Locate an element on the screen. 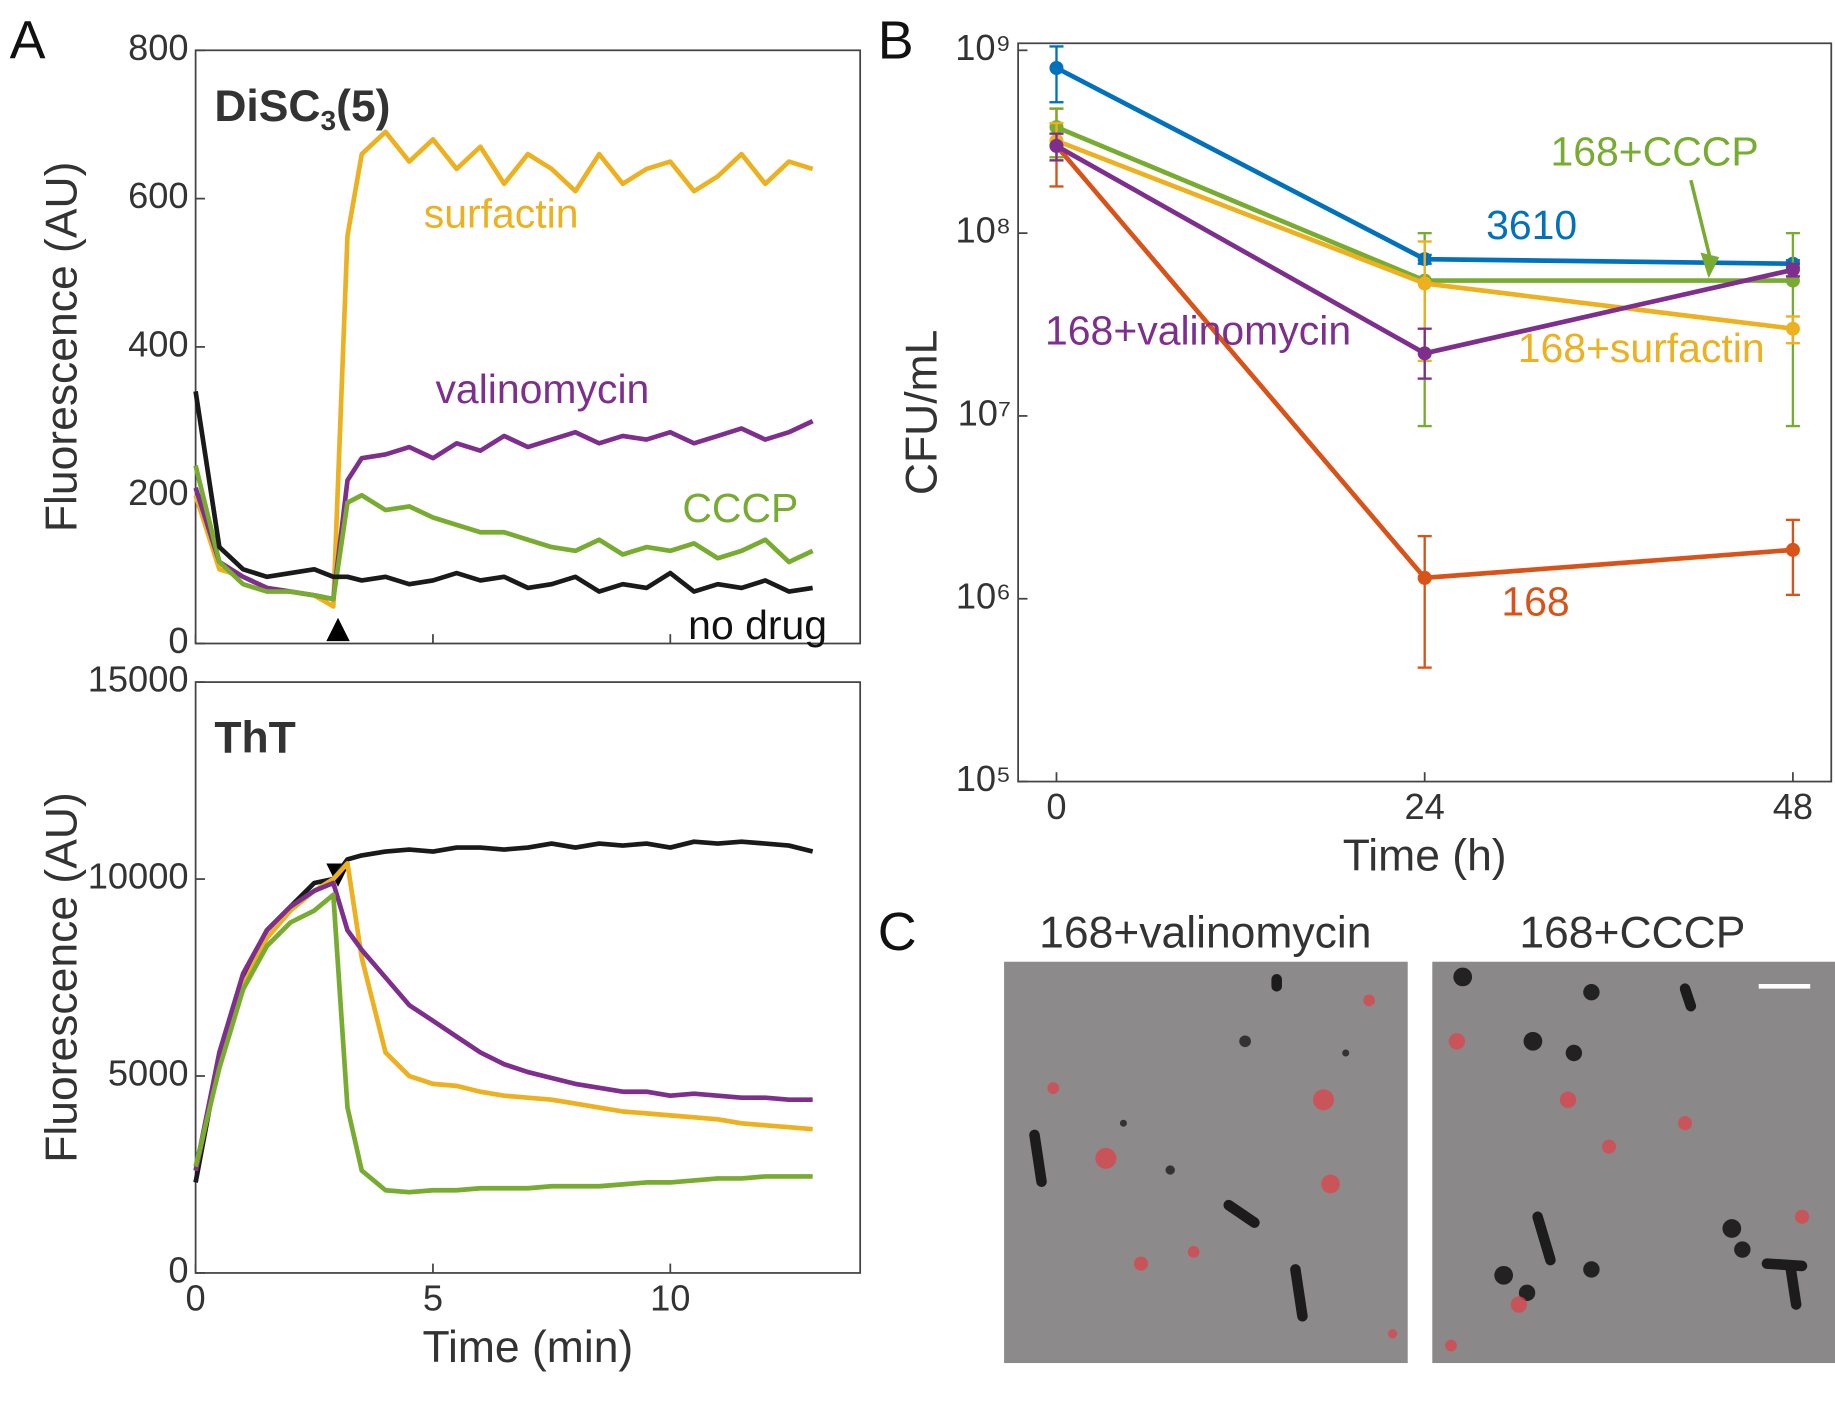  y-tick-label: 600 is located at coordinates (158, 195).